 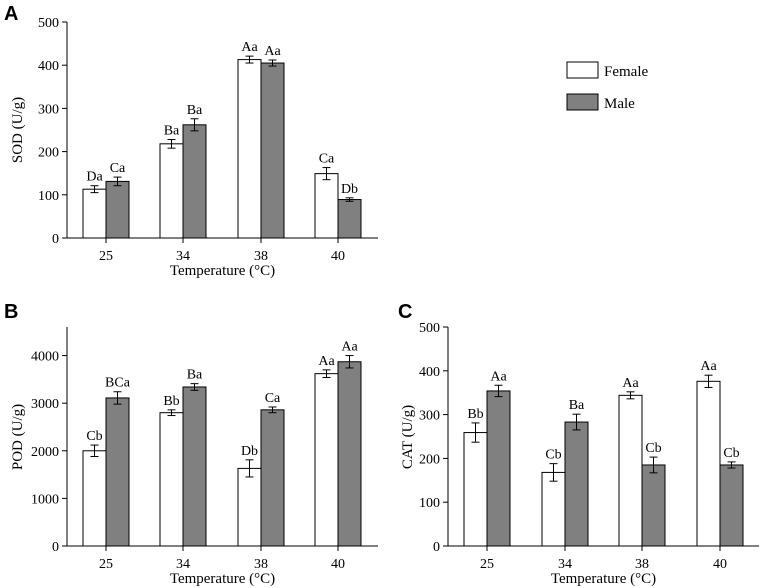 I want to click on panel-a-x-tick-label-3: 40, so click(x=338, y=256).